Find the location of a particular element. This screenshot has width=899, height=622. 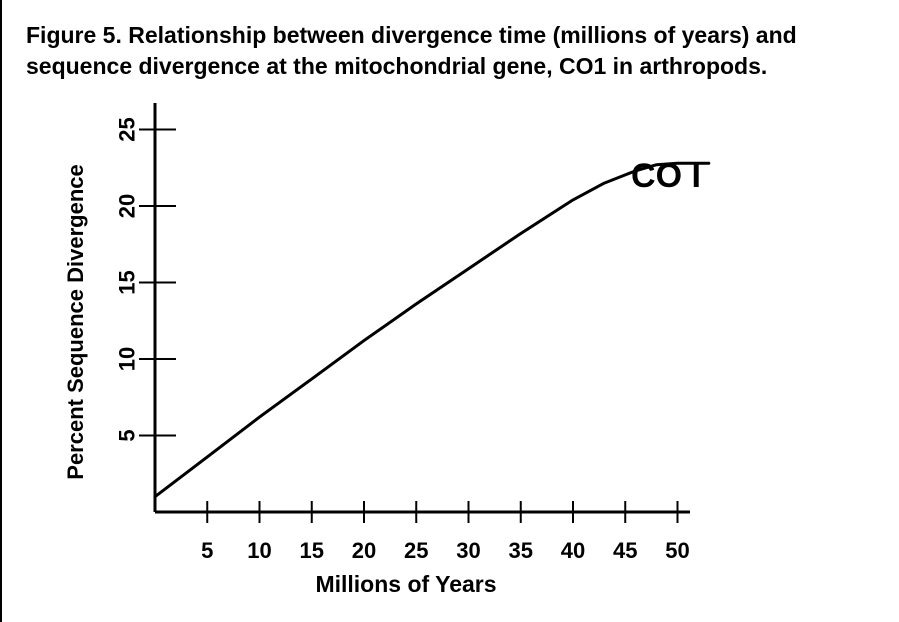

x-tick-label: 30 is located at coordinates (468, 550).